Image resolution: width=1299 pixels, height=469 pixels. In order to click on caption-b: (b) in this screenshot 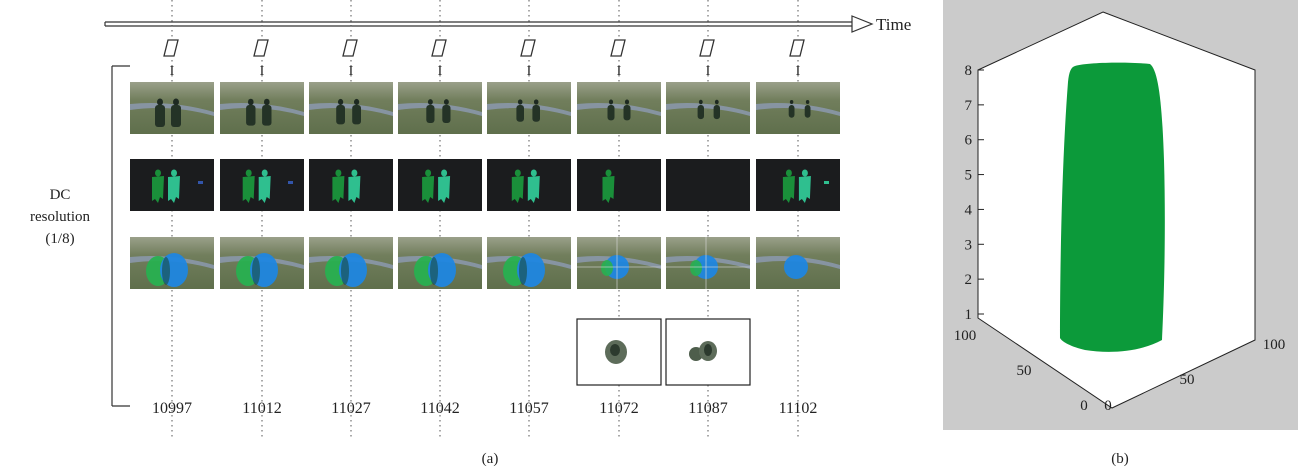, I will do `click(1120, 459)`.